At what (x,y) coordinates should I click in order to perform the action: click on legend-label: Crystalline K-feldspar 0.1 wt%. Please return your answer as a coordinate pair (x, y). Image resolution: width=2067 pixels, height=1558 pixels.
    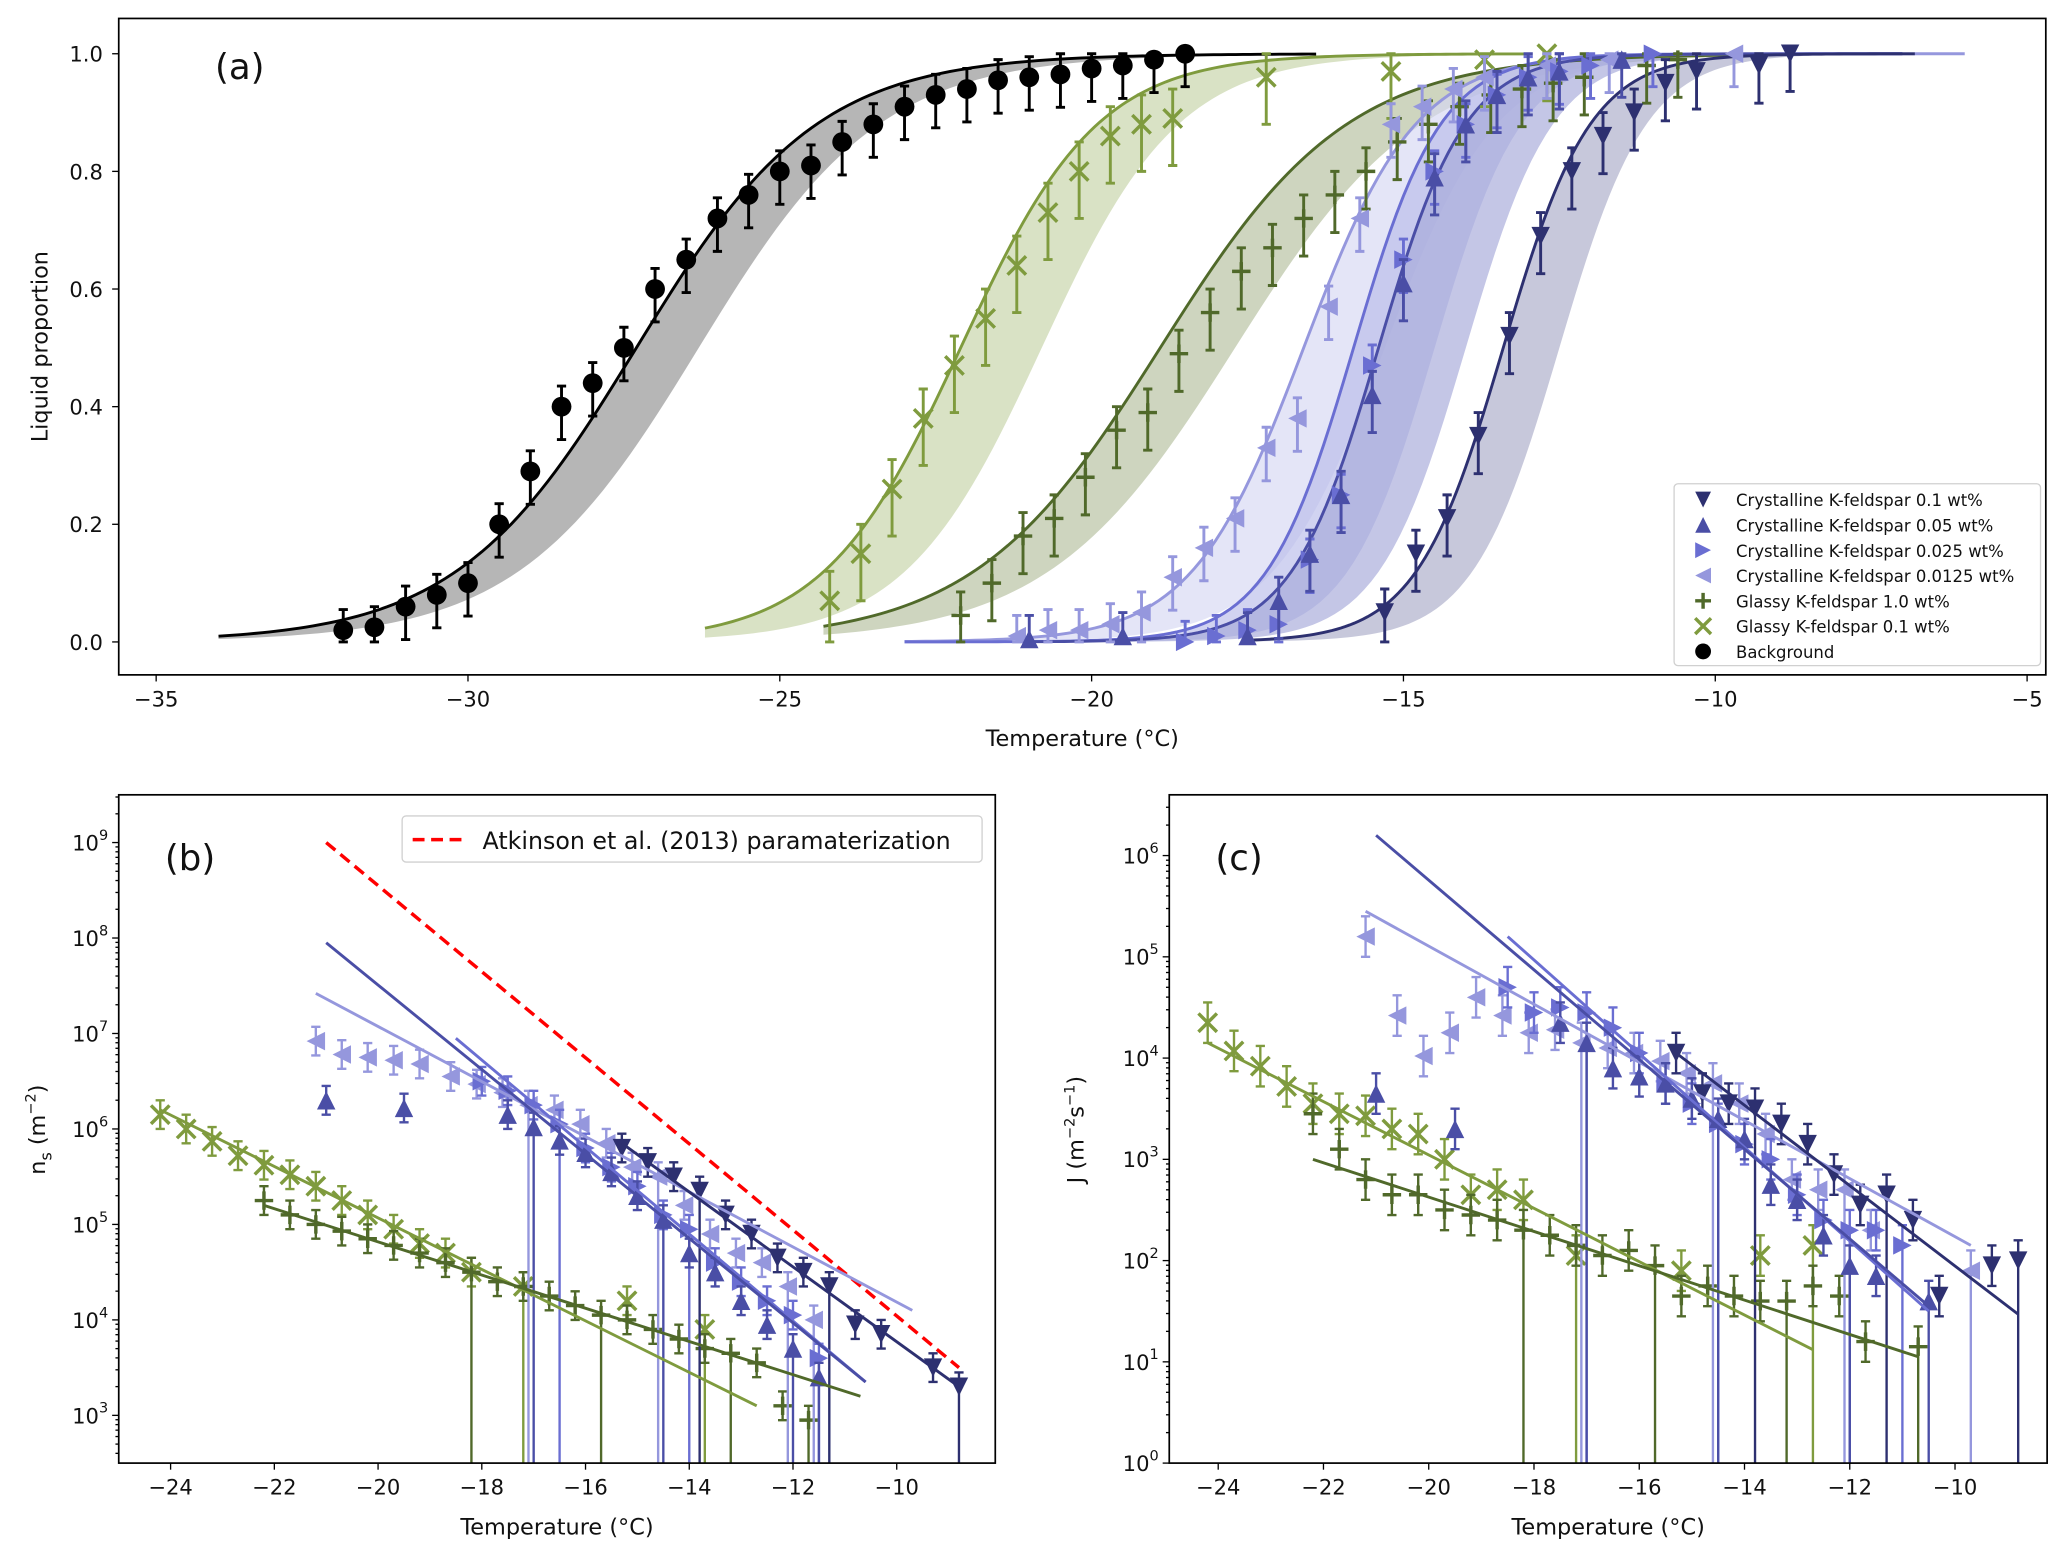
    Looking at the image, I should click on (1859, 500).